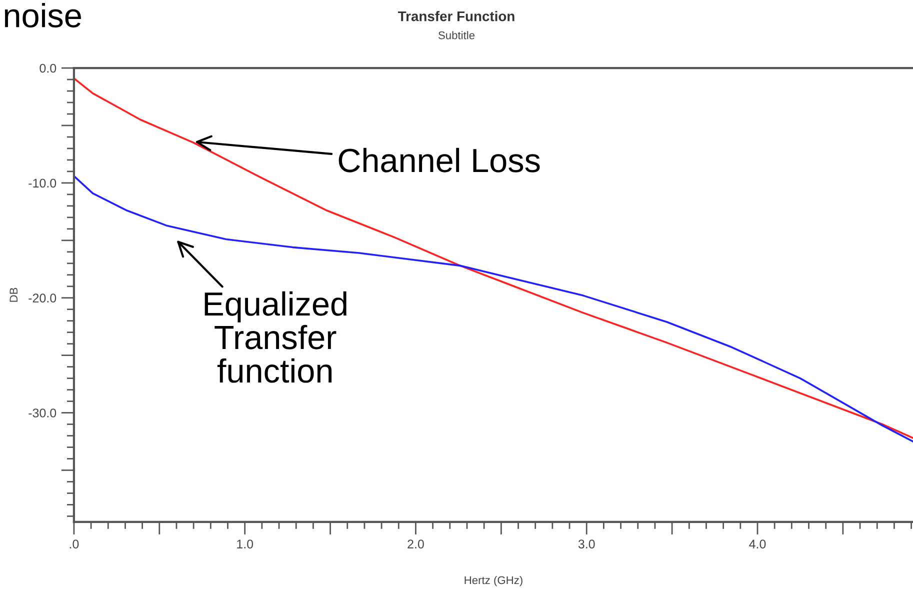 This screenshot has width=913, height=602. What do you see at coordinates (42, 298) in the screenshot?
I see `y-tick-label: -20.0` at bounding box center [42, 298].